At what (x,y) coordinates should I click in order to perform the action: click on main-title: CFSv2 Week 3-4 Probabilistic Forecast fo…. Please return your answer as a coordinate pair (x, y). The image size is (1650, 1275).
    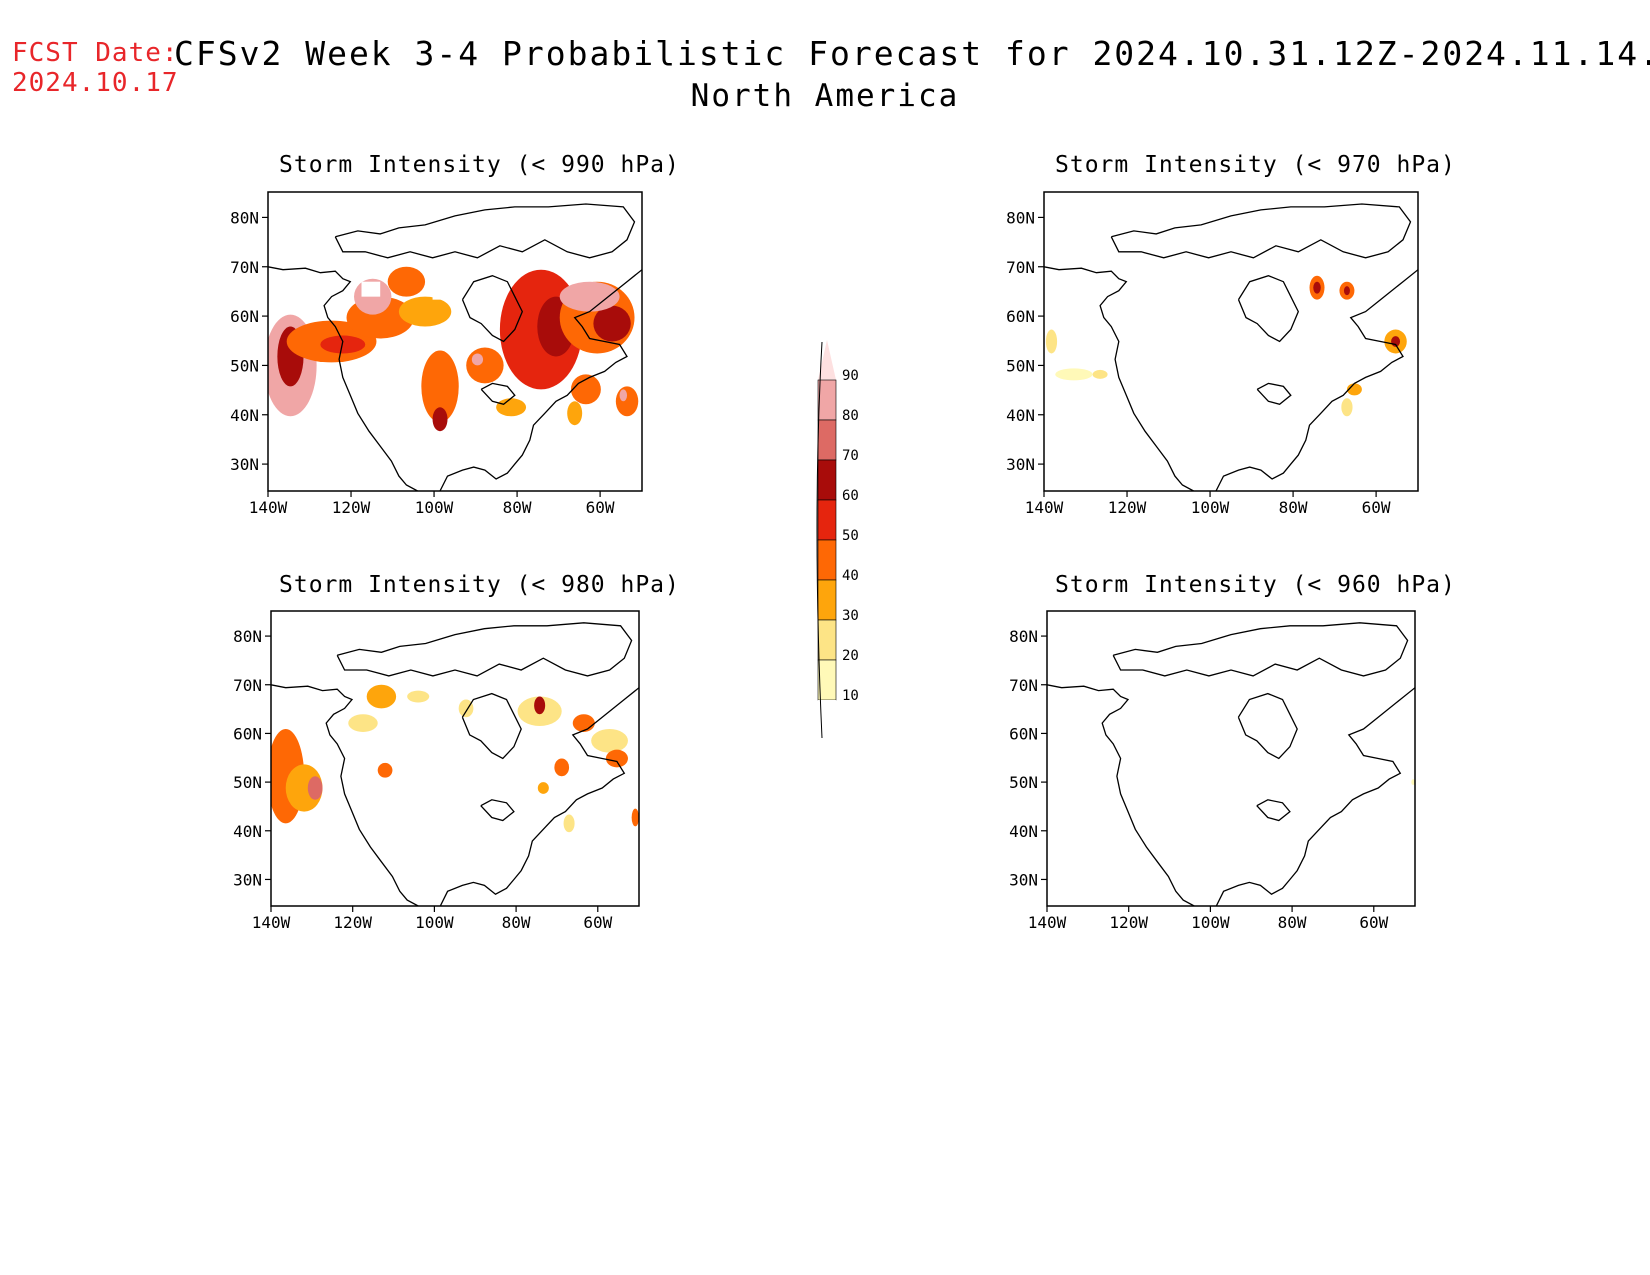
    Looking at the image, I should click on (912, 53).